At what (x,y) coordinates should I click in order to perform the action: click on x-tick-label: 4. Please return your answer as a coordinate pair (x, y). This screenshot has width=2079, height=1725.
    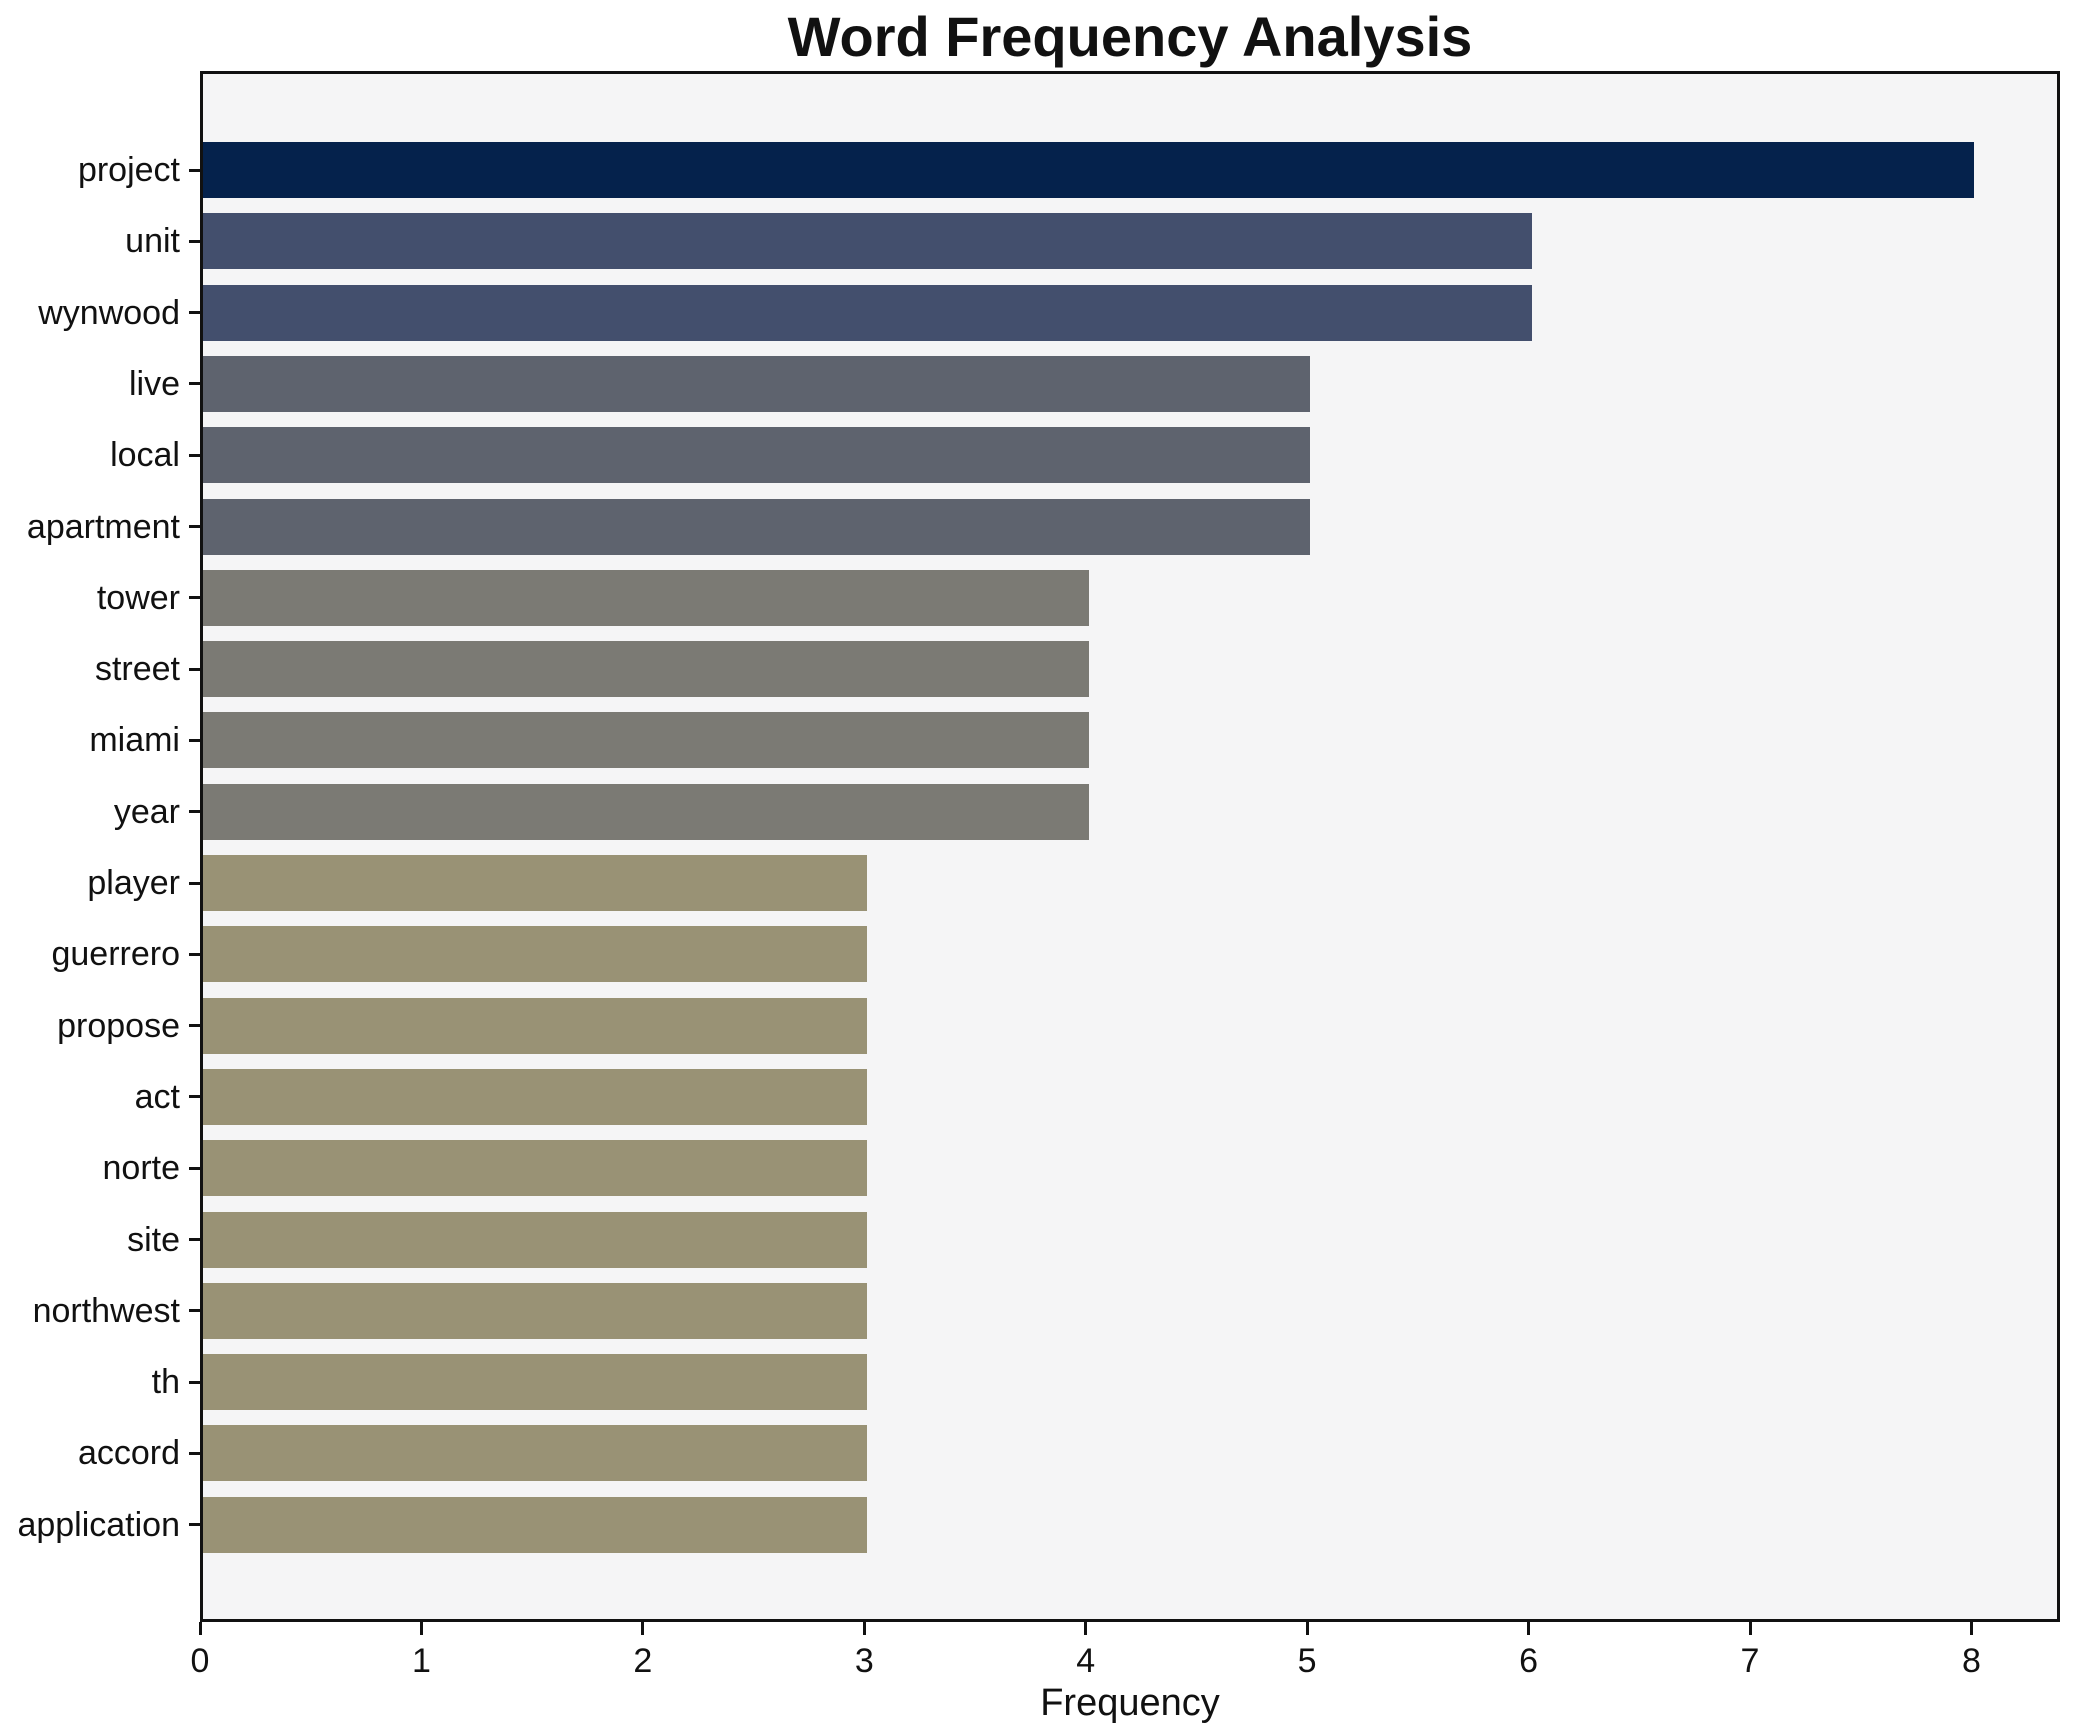
    Looking at the image, I should click on (1086, 1661).